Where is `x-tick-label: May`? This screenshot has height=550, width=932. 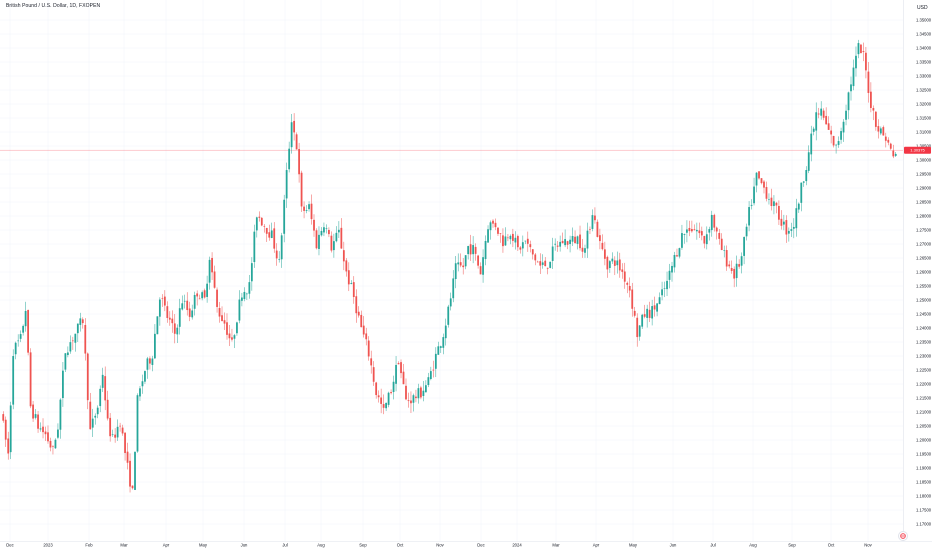
x-tick-label: May is located at coordinates (633, 545).